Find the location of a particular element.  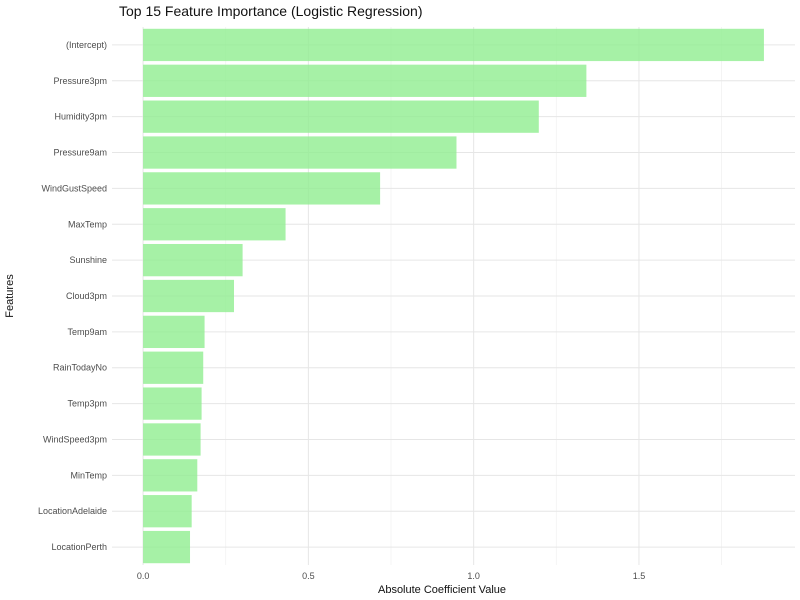

x-tick-label: 0.5 is located at coordinates (308, 576).